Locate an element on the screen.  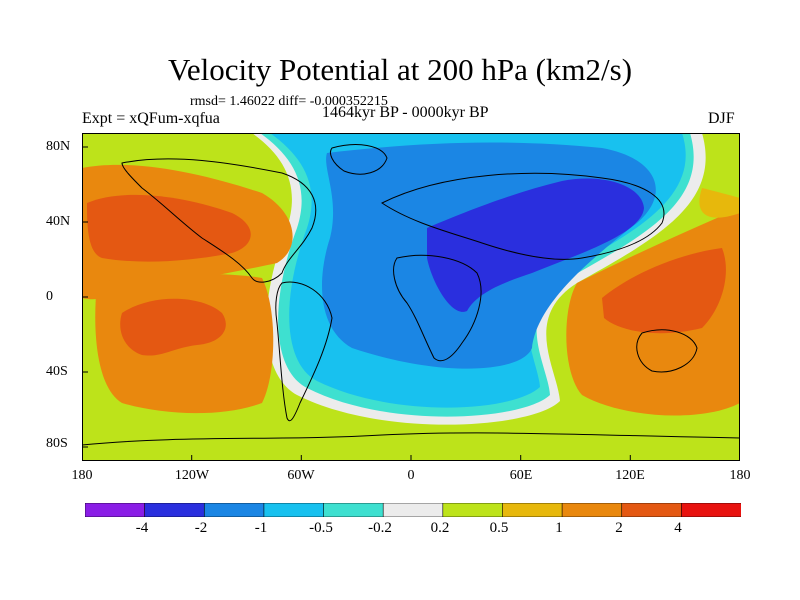
coast-africa is located at coordinates (437, 308).